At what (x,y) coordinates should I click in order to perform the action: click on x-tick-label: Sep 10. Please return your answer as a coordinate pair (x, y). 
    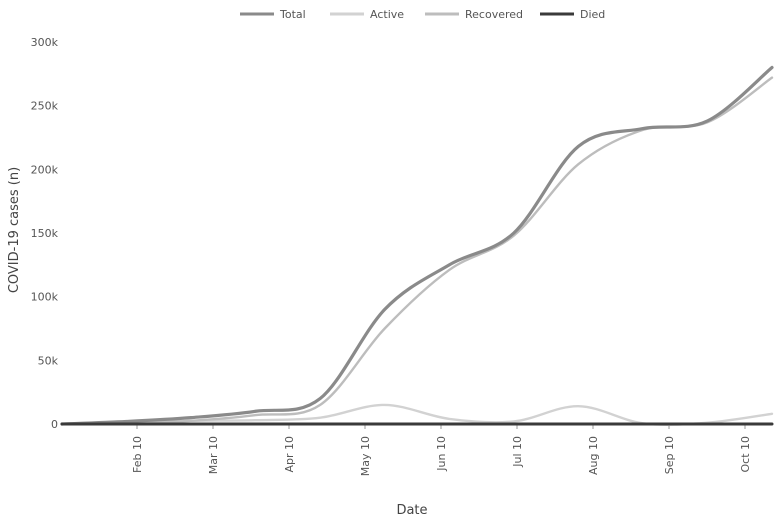
    Looking at the image, I should click on (669, 455).